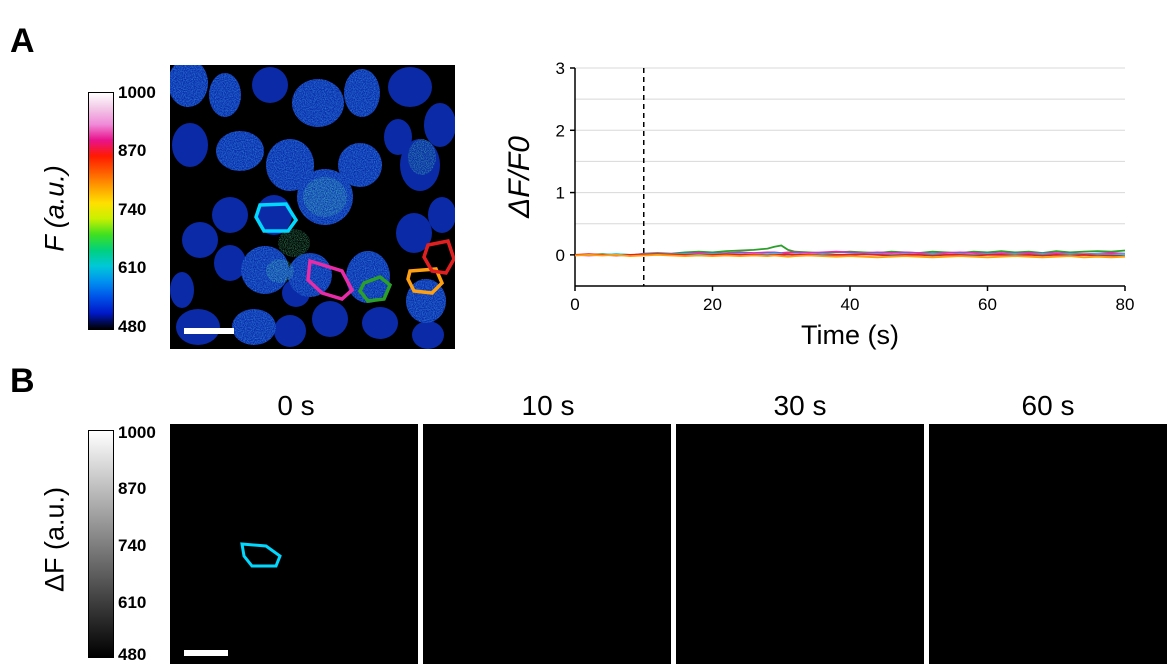 Image resolution: width=1167 pixels, height=664 pixels. What do you see at coordinates (137, 92) in the screenshot?
I see `colorbar-a-tick: 1000` at bounding box center [137, 92].